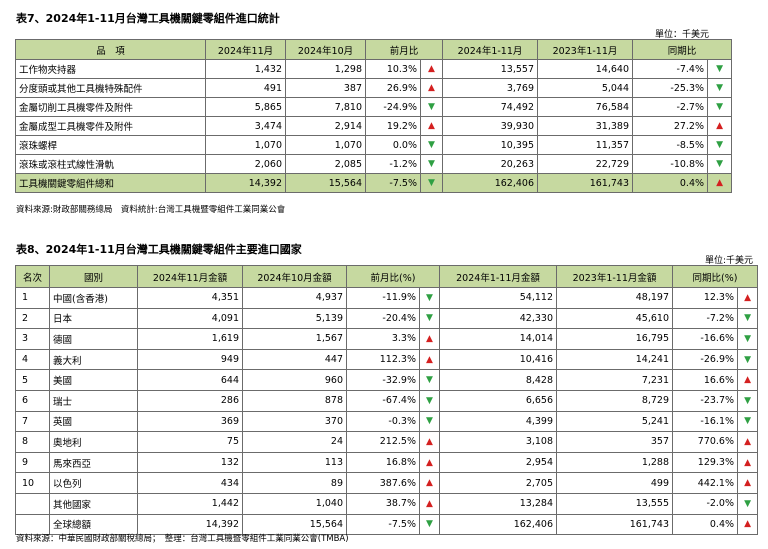 The width and height of the screenshot is (768, 549). I want to click on value-mom: 0.0%, so click(393, 145).